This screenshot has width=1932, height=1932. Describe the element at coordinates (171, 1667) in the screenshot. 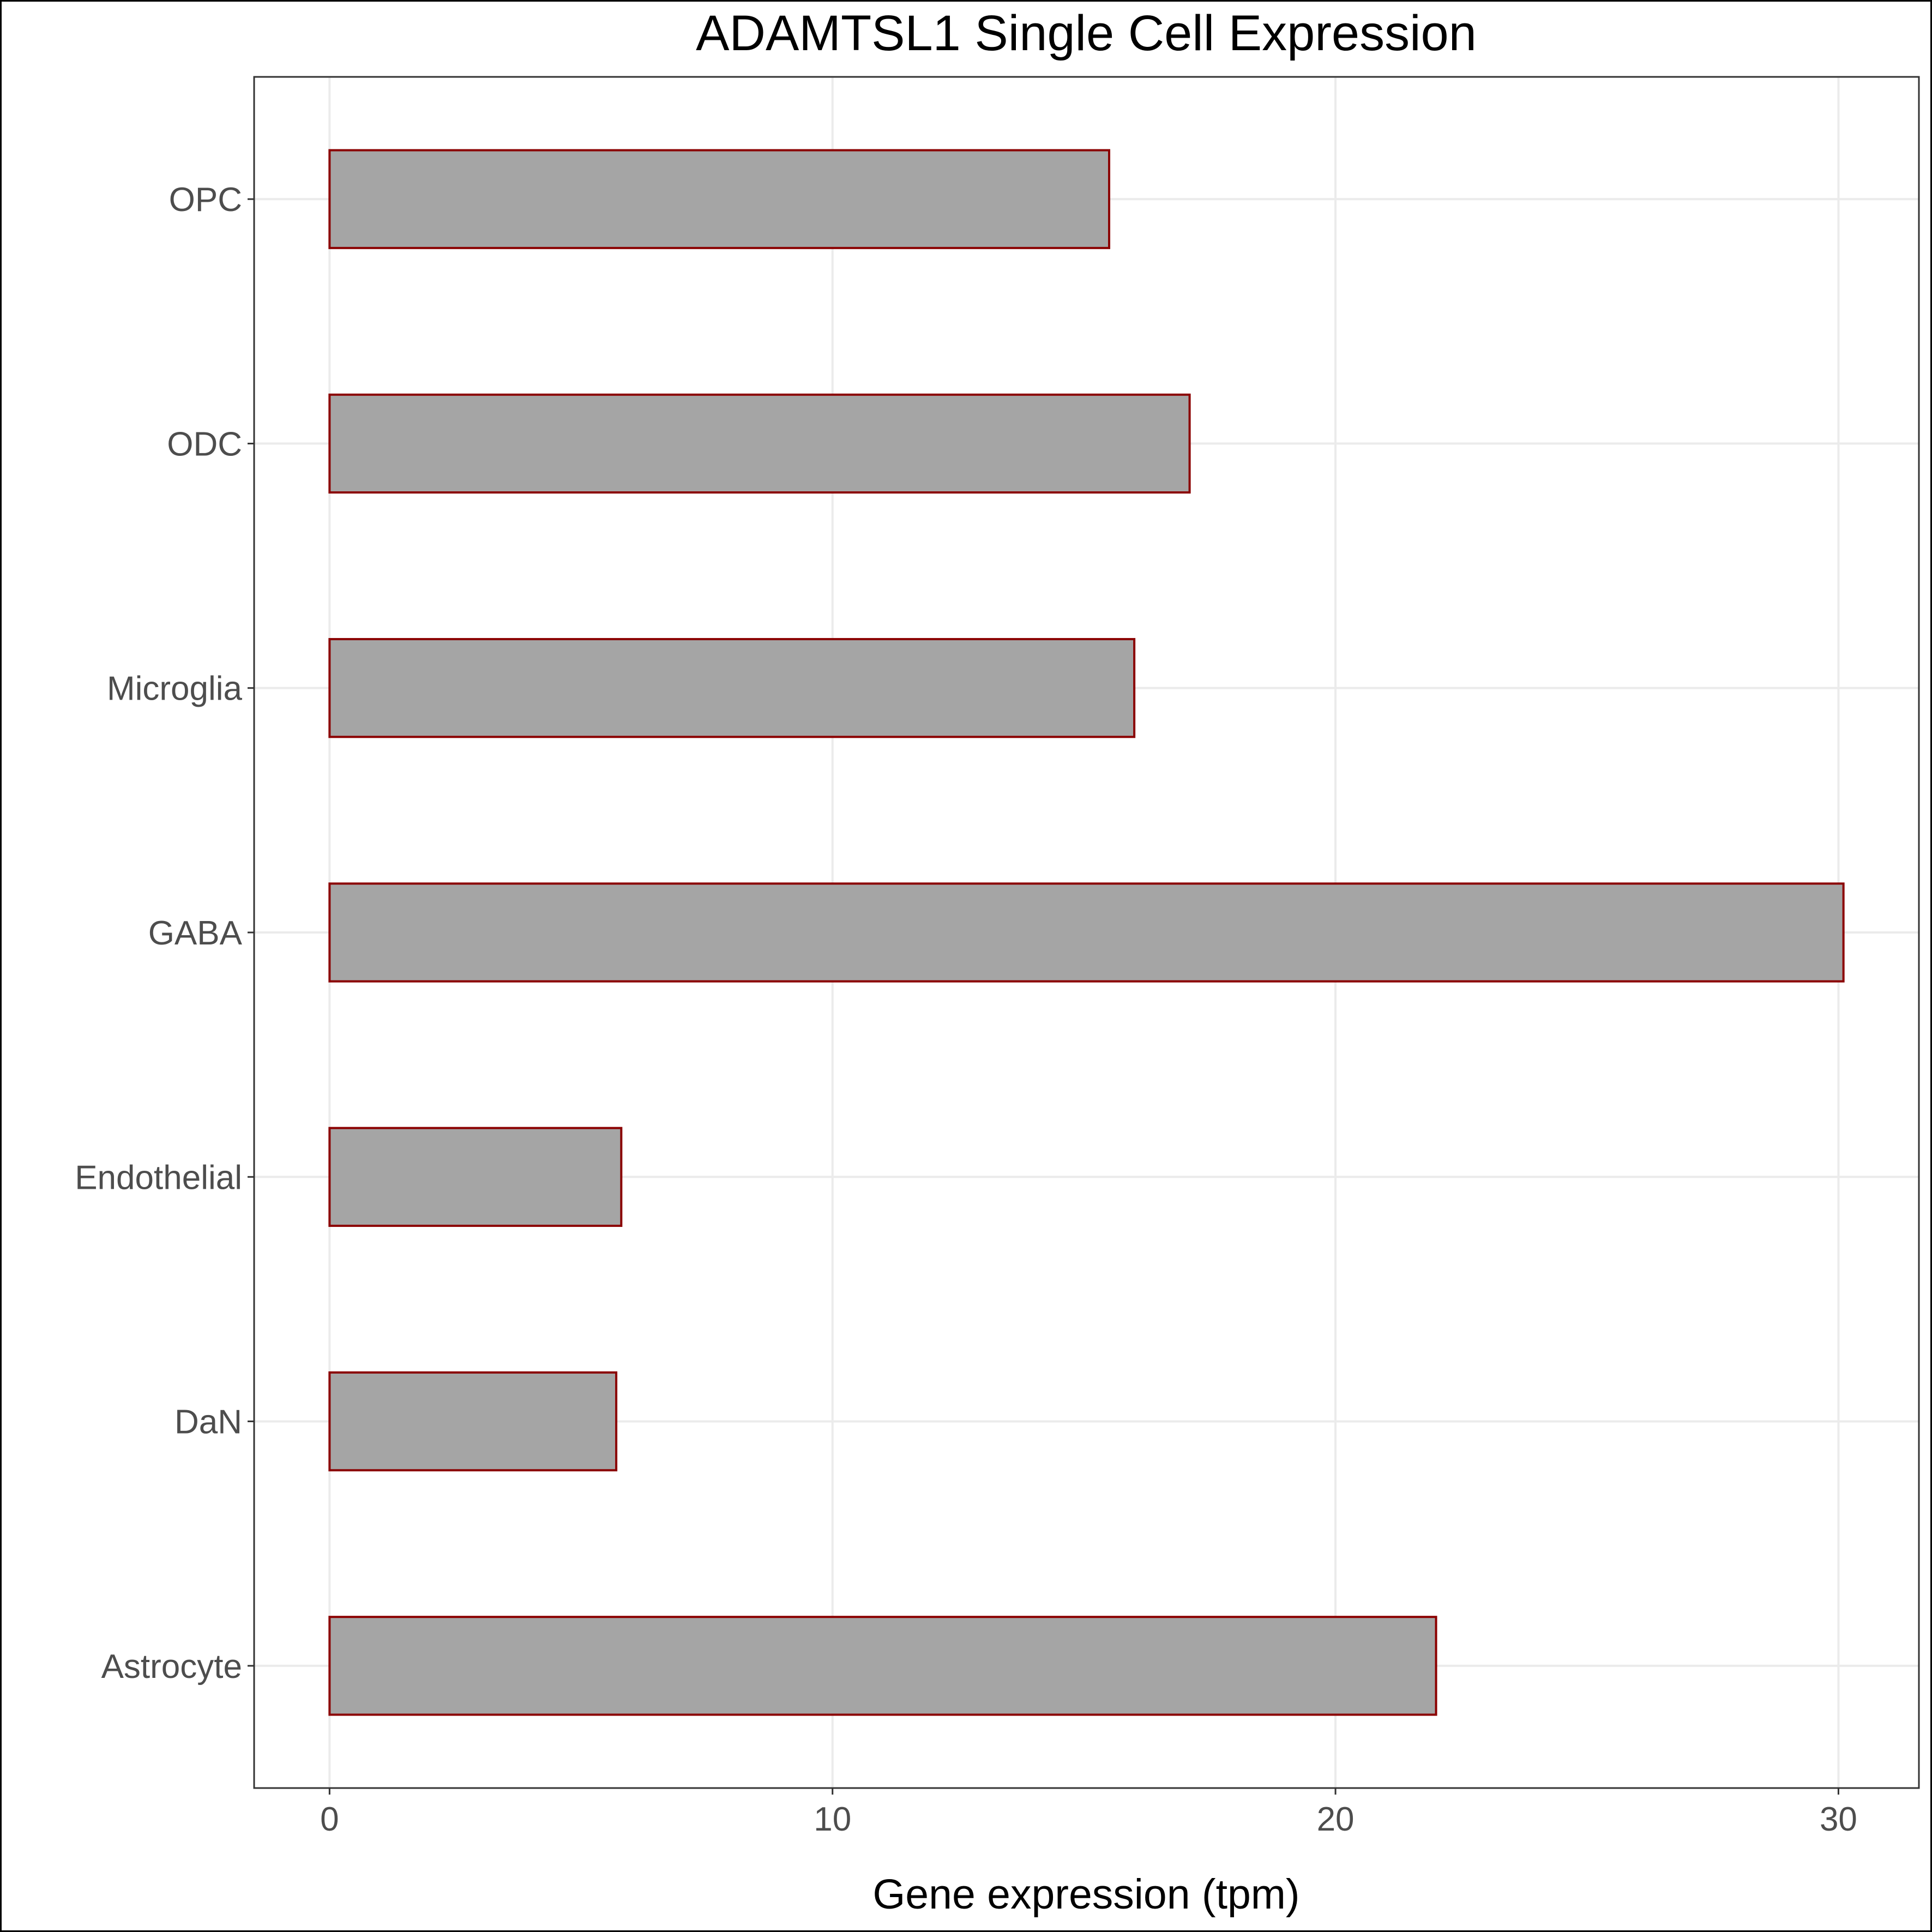

I see `y-tick-label: Astrocyte` at that location.